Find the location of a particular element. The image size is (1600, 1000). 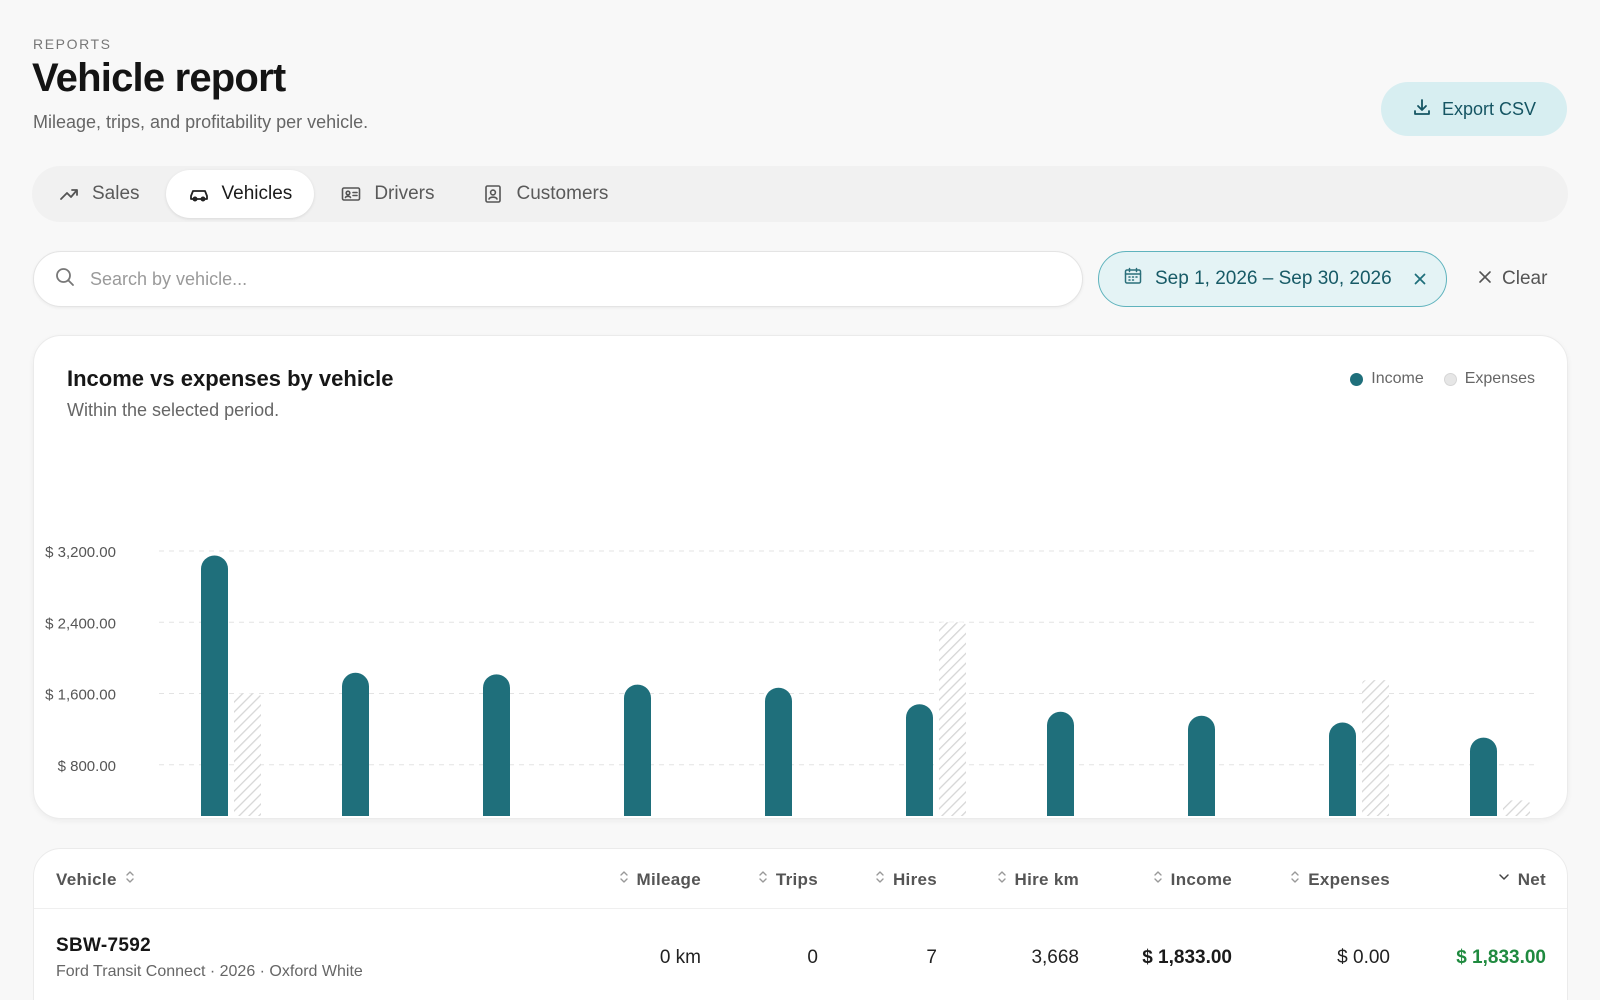

col-mileage: Mileage is located at coordinates (660, 879).